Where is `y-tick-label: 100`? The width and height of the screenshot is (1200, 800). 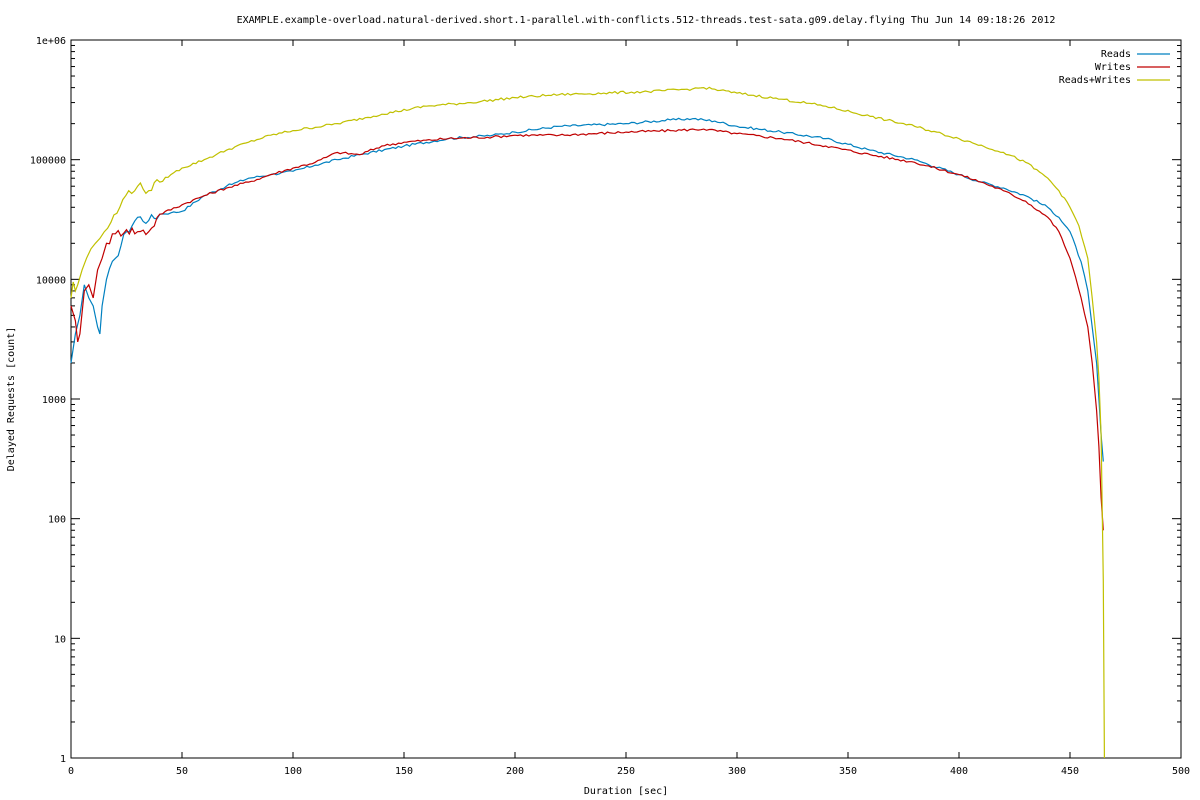 y-tick-label: 100 is located at coordinates (57, 520).